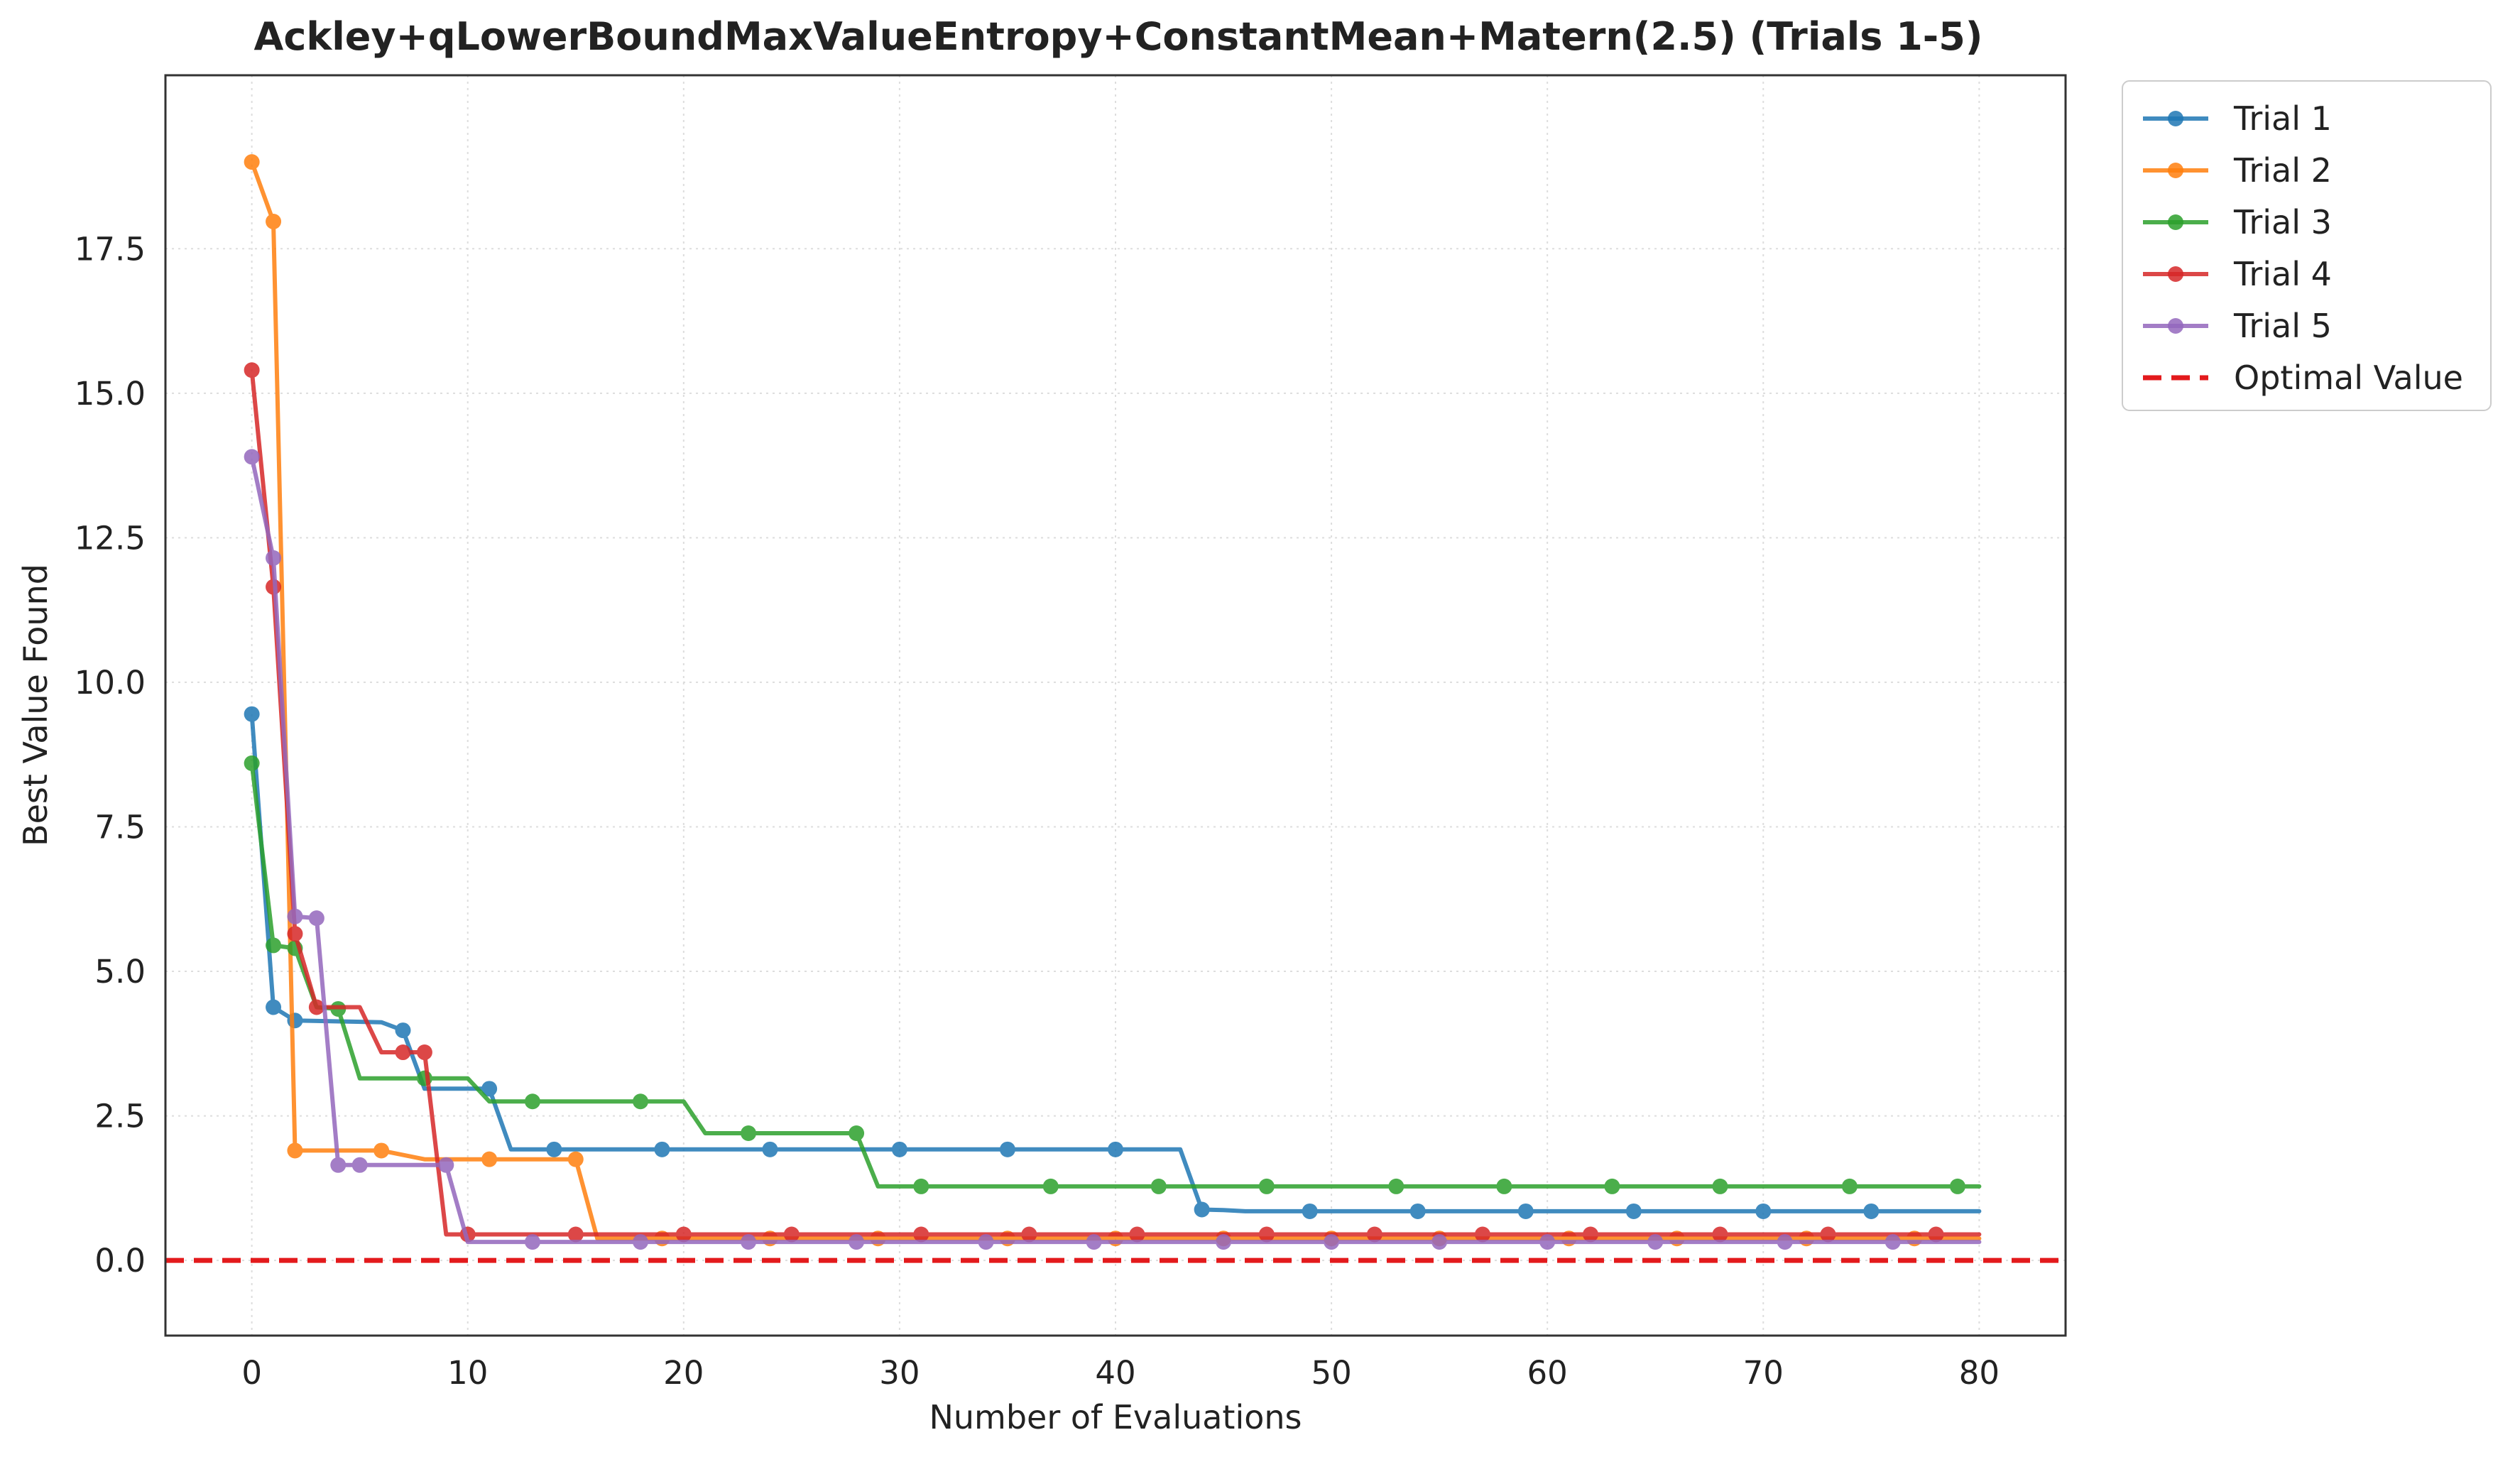 This screenshot has width=2520, height=1457. What do you see at coordinates (1115, 1373) in the screenshot?
I see `x-tick-label: 40` at bounding box center [1115, 1373].